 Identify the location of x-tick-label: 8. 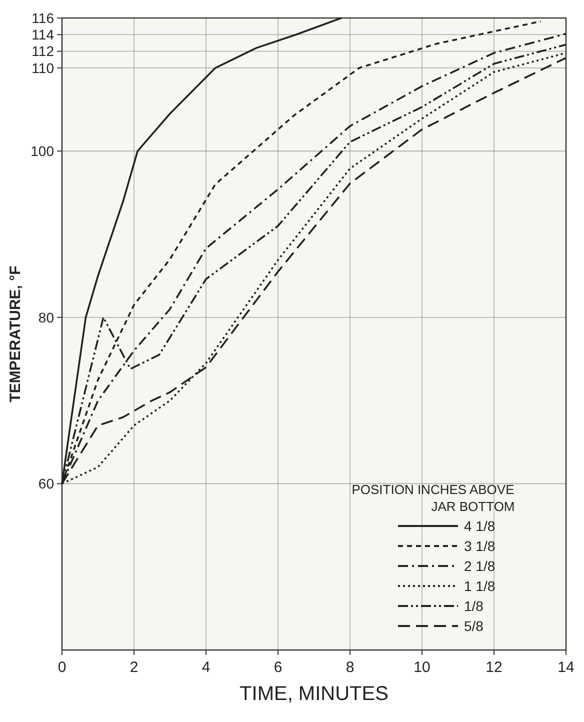
(350, 667).